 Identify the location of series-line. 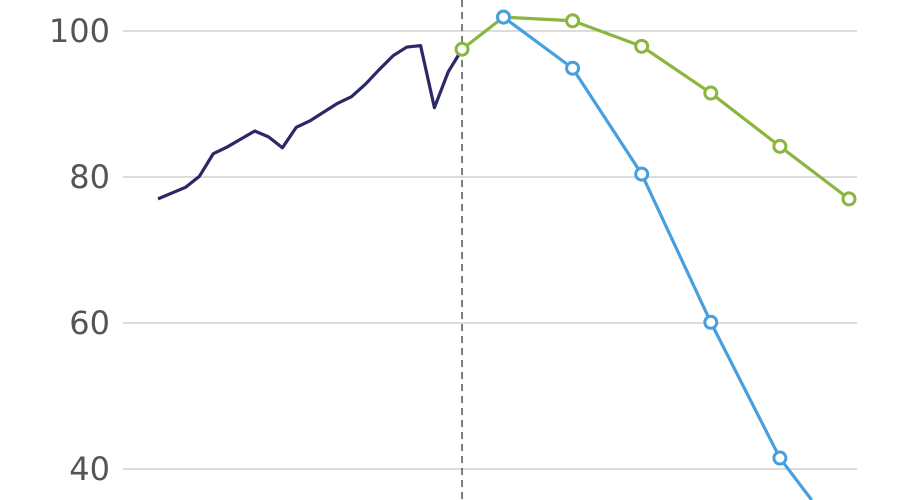
(310, 122).